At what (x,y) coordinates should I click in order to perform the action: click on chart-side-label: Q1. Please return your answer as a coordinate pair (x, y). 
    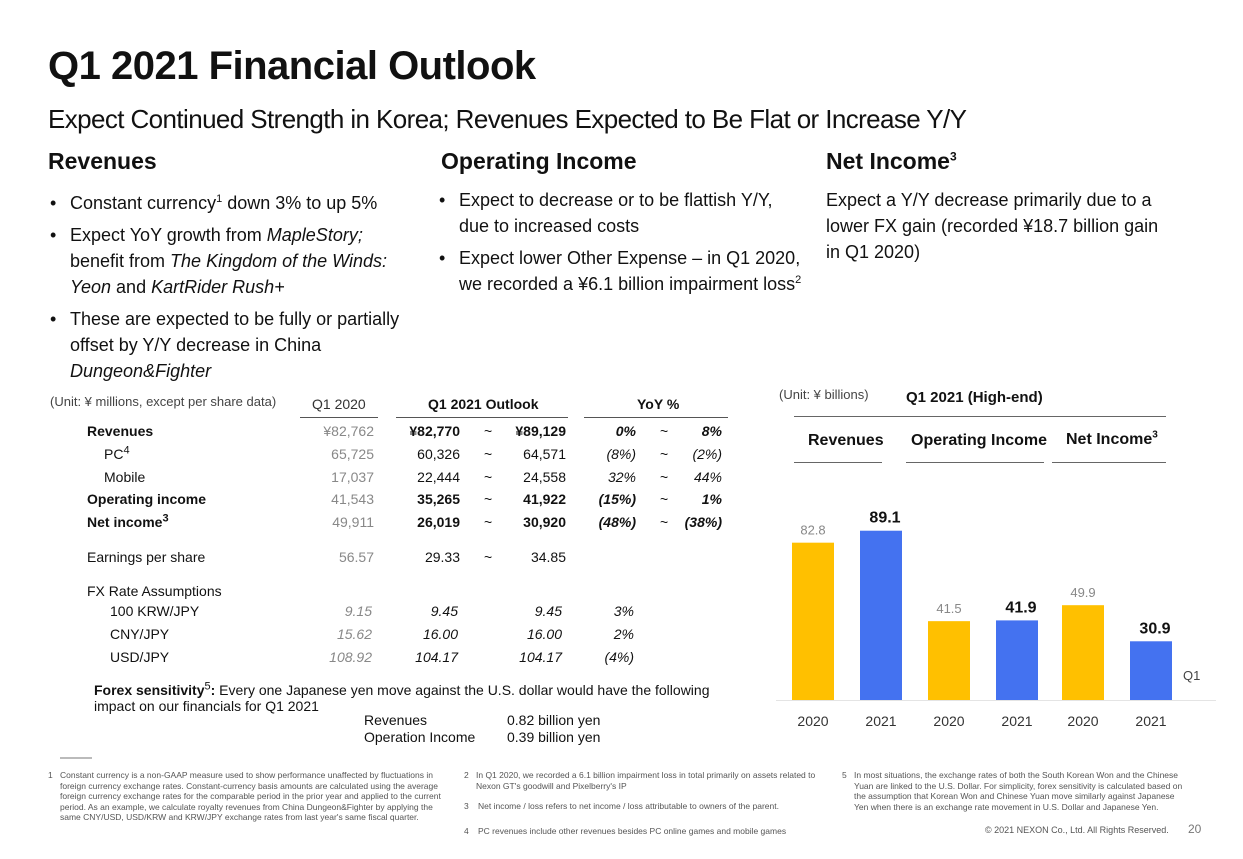
    Looking at the image, I should click on (1191, 675).